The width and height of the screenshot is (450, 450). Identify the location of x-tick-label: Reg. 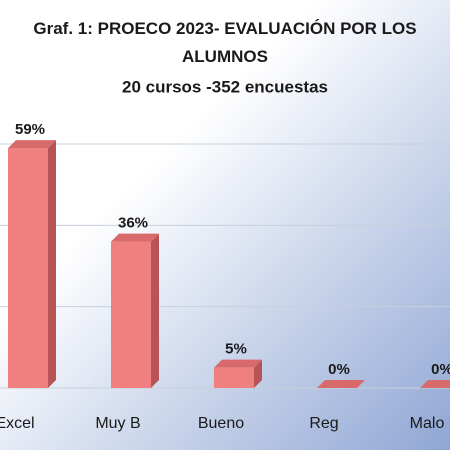
(323, 423).